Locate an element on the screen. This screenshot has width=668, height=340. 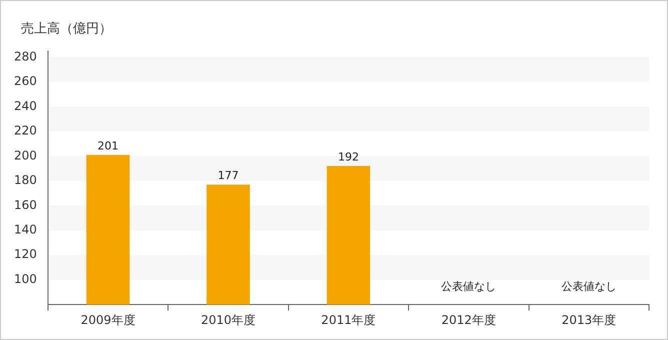
y-tick-label: 200 is located at coordinates (25, 155).